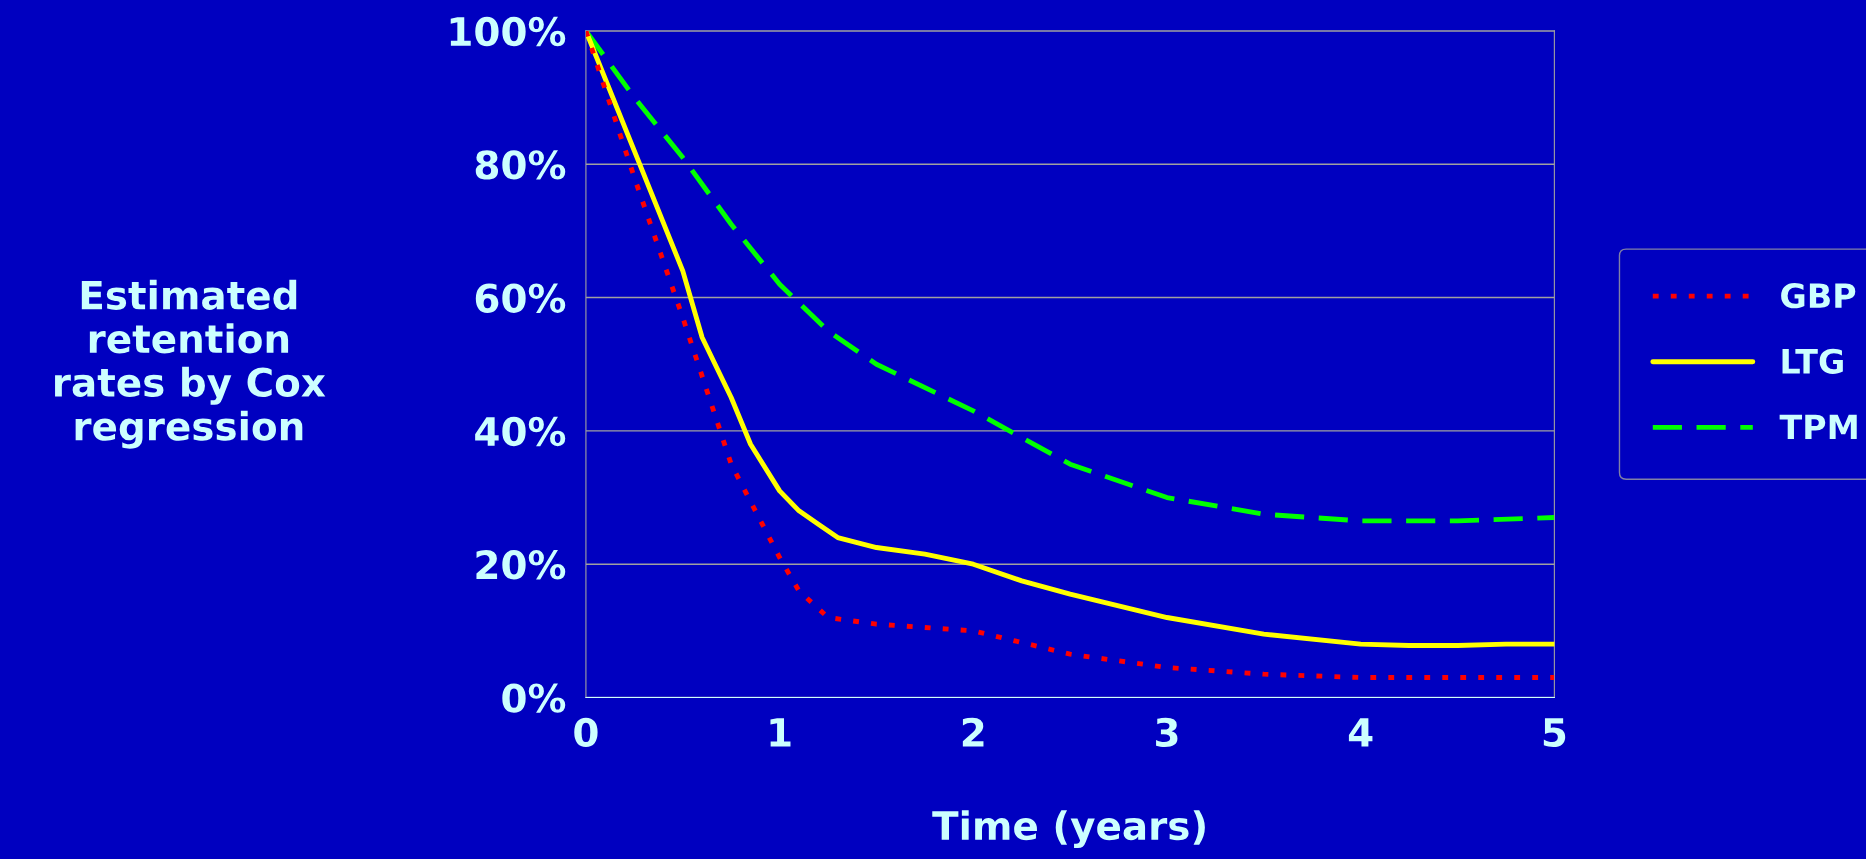 Image resolution: width=1866 pixels, height=859 pixels. Describe the element at coordinates (508, 31) in the screenshot. I see `y-tick-label: 100%` at that location.